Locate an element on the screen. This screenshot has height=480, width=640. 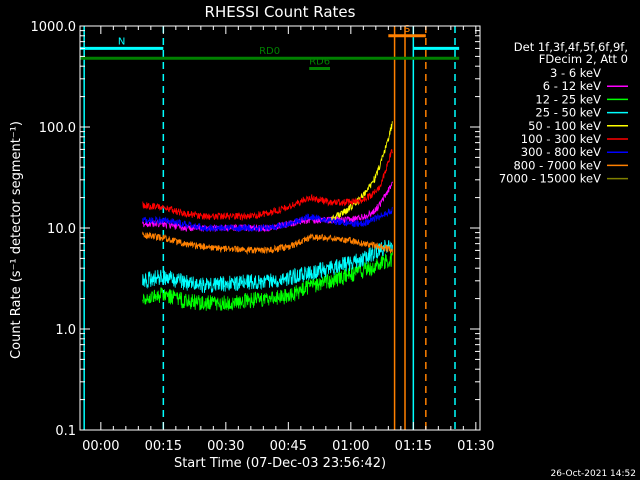
x-tick-label: 01:30 is located at coordinates (475, 446).